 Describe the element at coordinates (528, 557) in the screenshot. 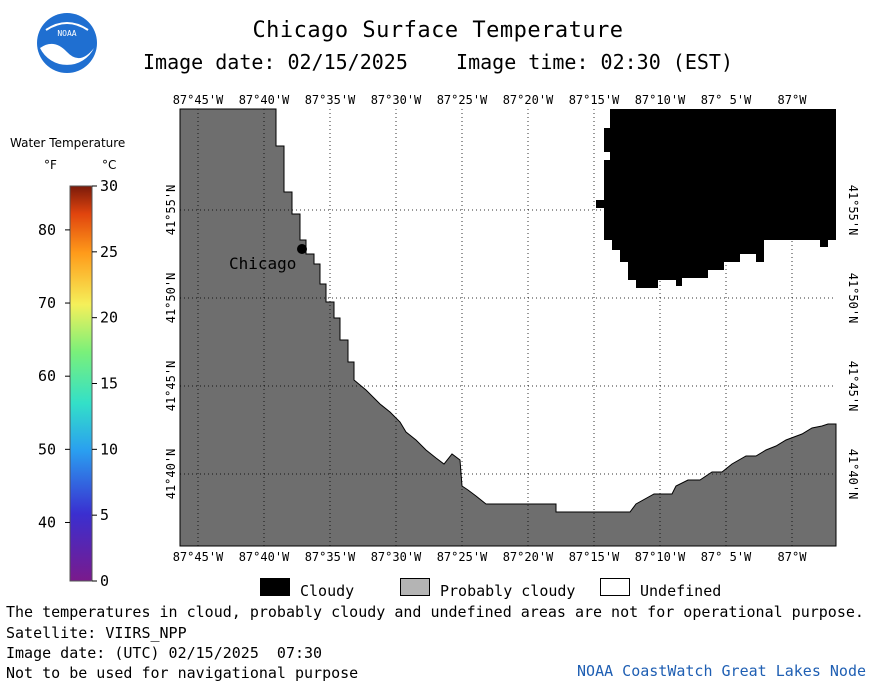

I see `lon-label-bottom: 87°20'W` at that location.